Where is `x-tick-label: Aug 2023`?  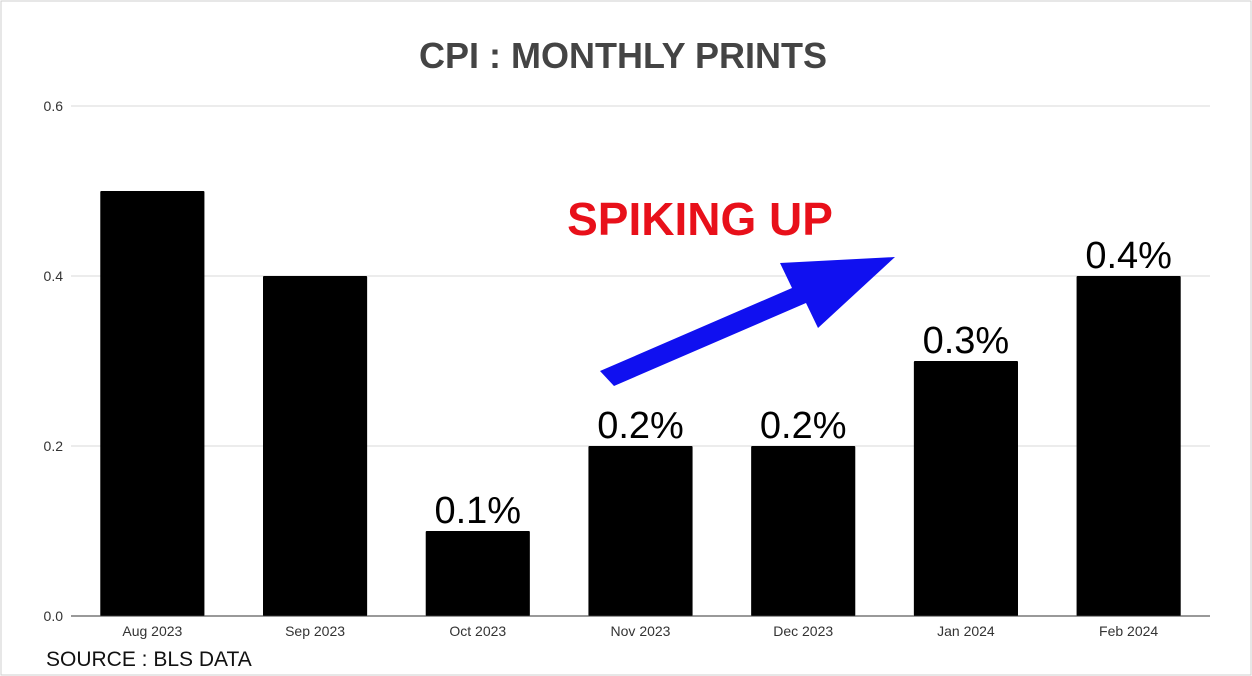 x-tick-label: Aug 2023 is located at coordinates (152, 631).